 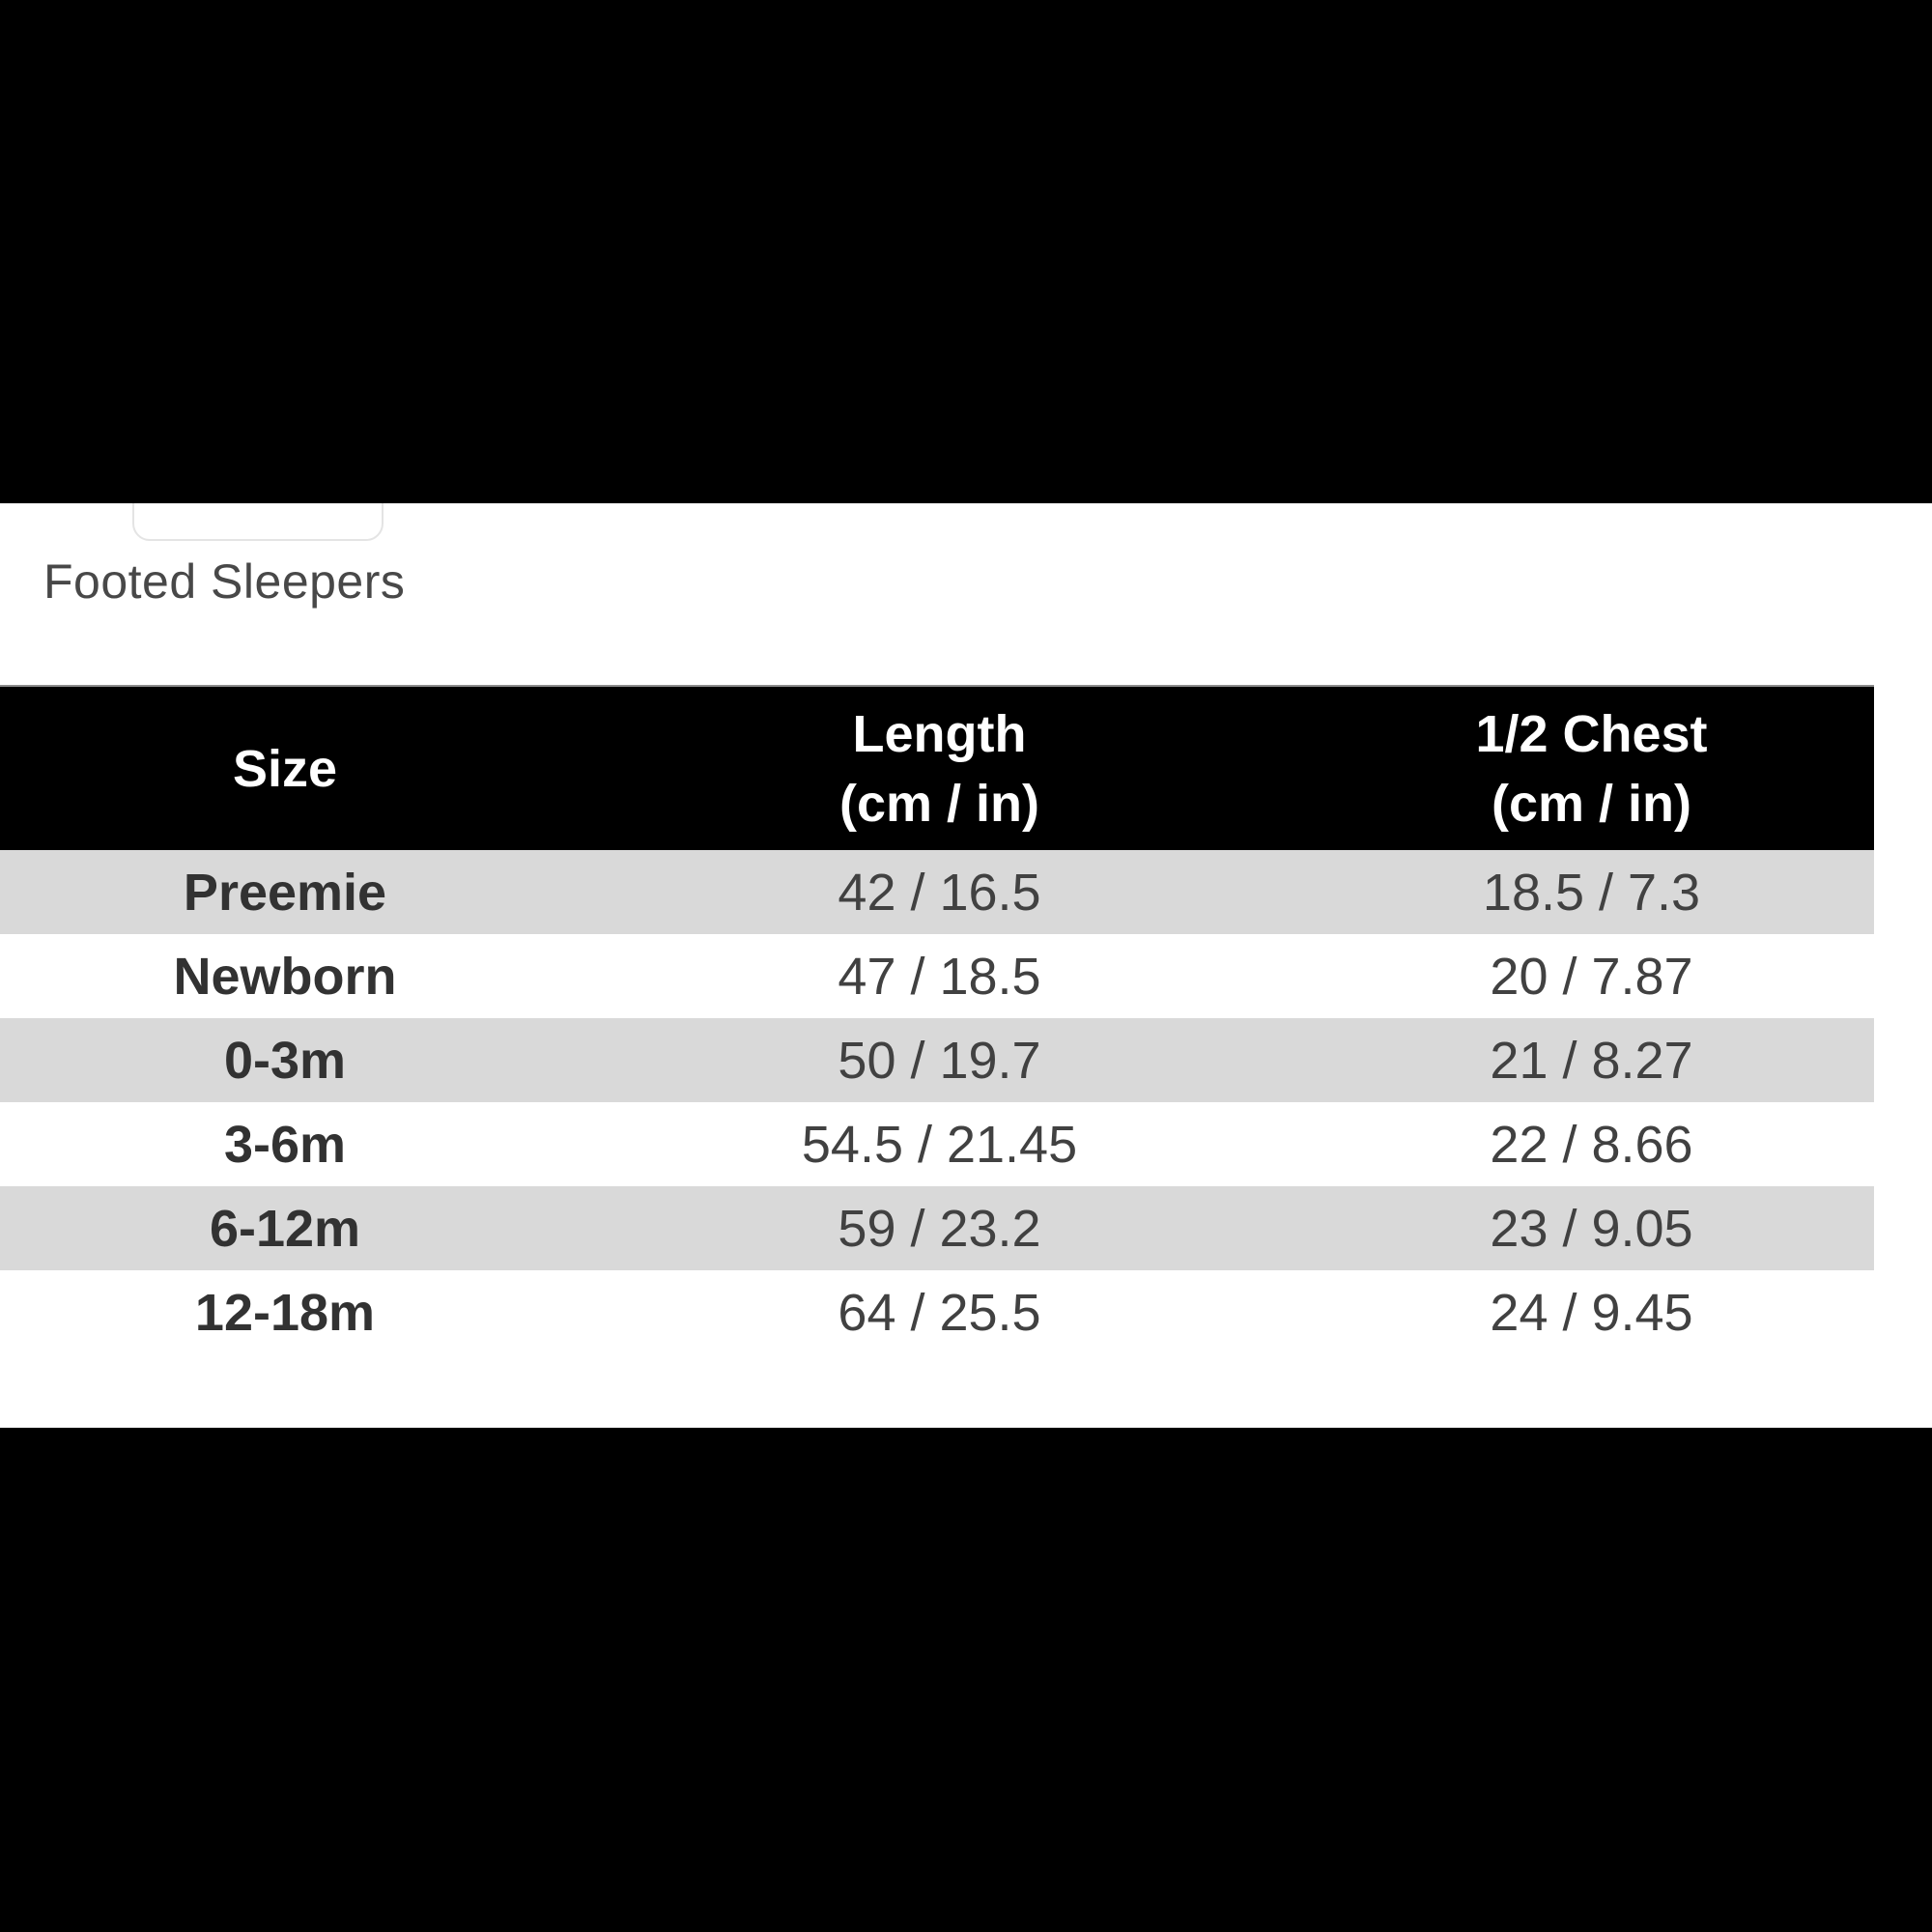 What do you see at coordinates (1591, 976) in the screenshot?
I see `cell-chest: 20 / 7.87` at bounding box center [1591, 976].